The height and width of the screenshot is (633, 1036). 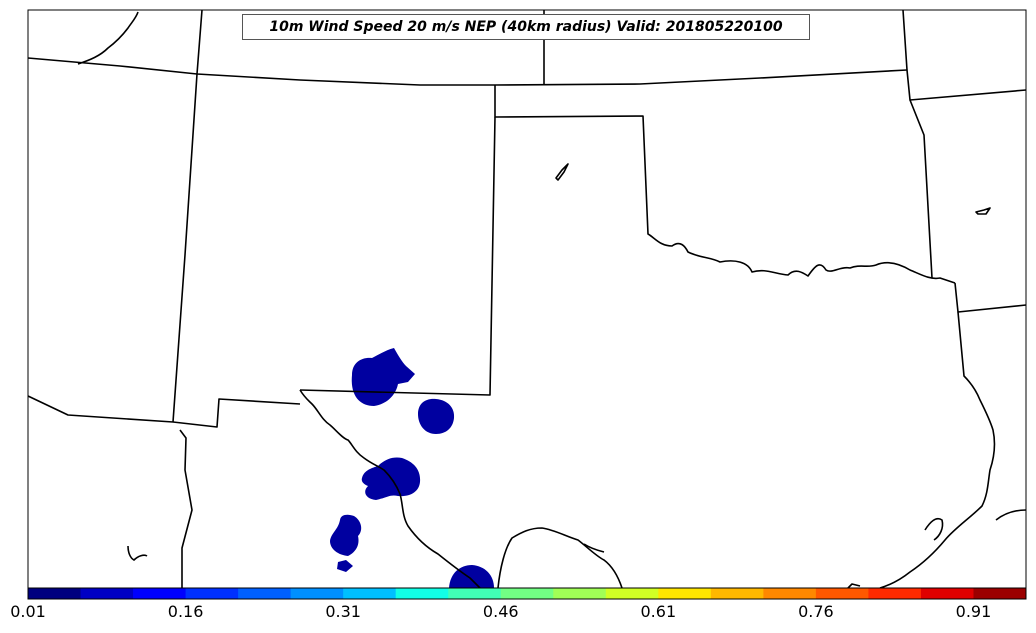 I want to click on colorbar-frame, so click(x=527, y=593).